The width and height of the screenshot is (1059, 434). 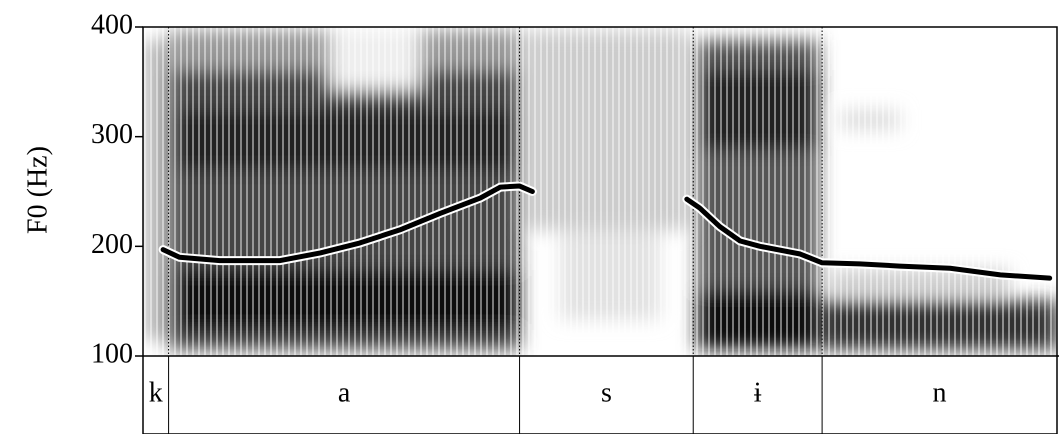 I want to click on segment-label: s, so click(x=606, y=392).